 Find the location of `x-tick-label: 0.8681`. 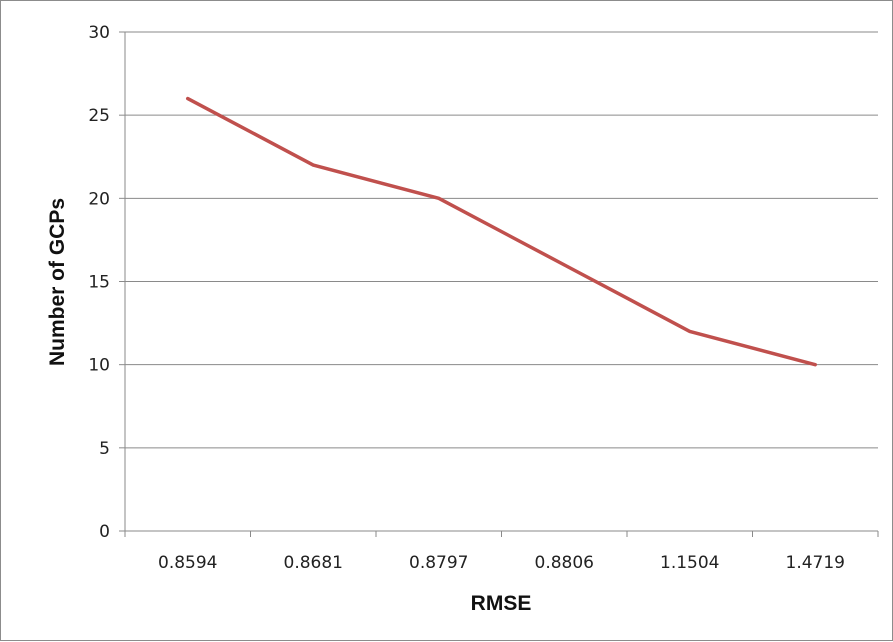

x-tick-label: 0.8681 is located at coordinates (313, 563).